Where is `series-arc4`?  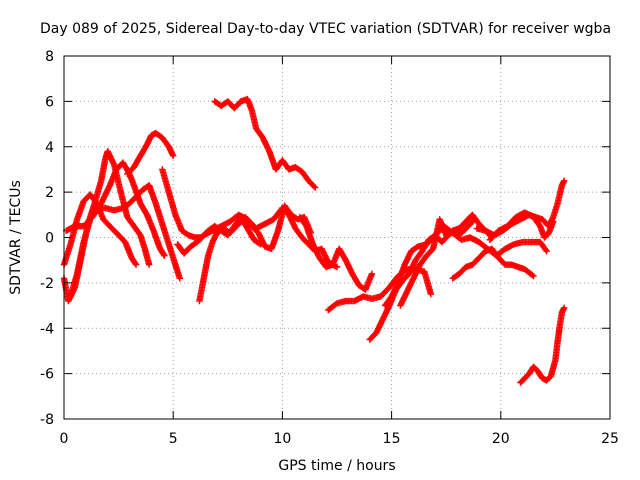 series-arc4 is located at coordinates (125, 241).